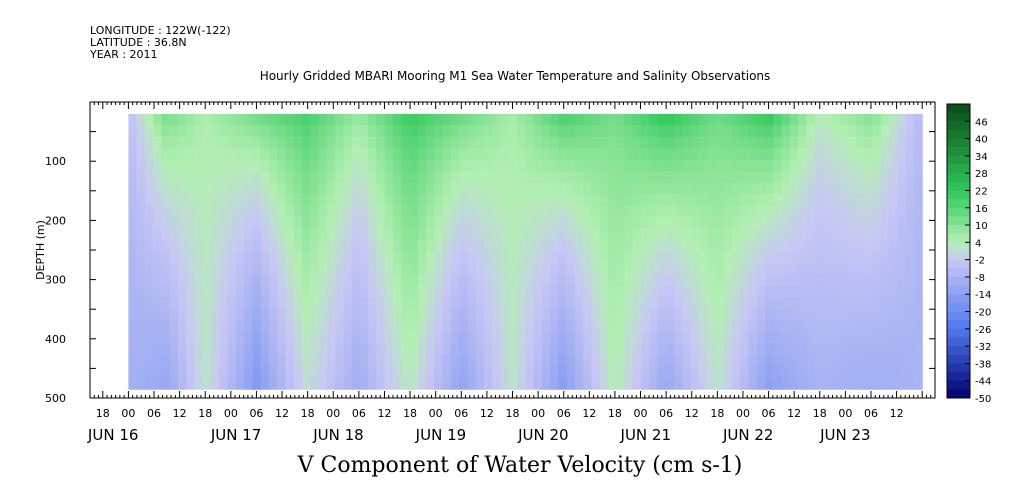  Describe the element at coordinates (747, 435) in the screenshot. I see `x-date-label: JUN 22` at that location.